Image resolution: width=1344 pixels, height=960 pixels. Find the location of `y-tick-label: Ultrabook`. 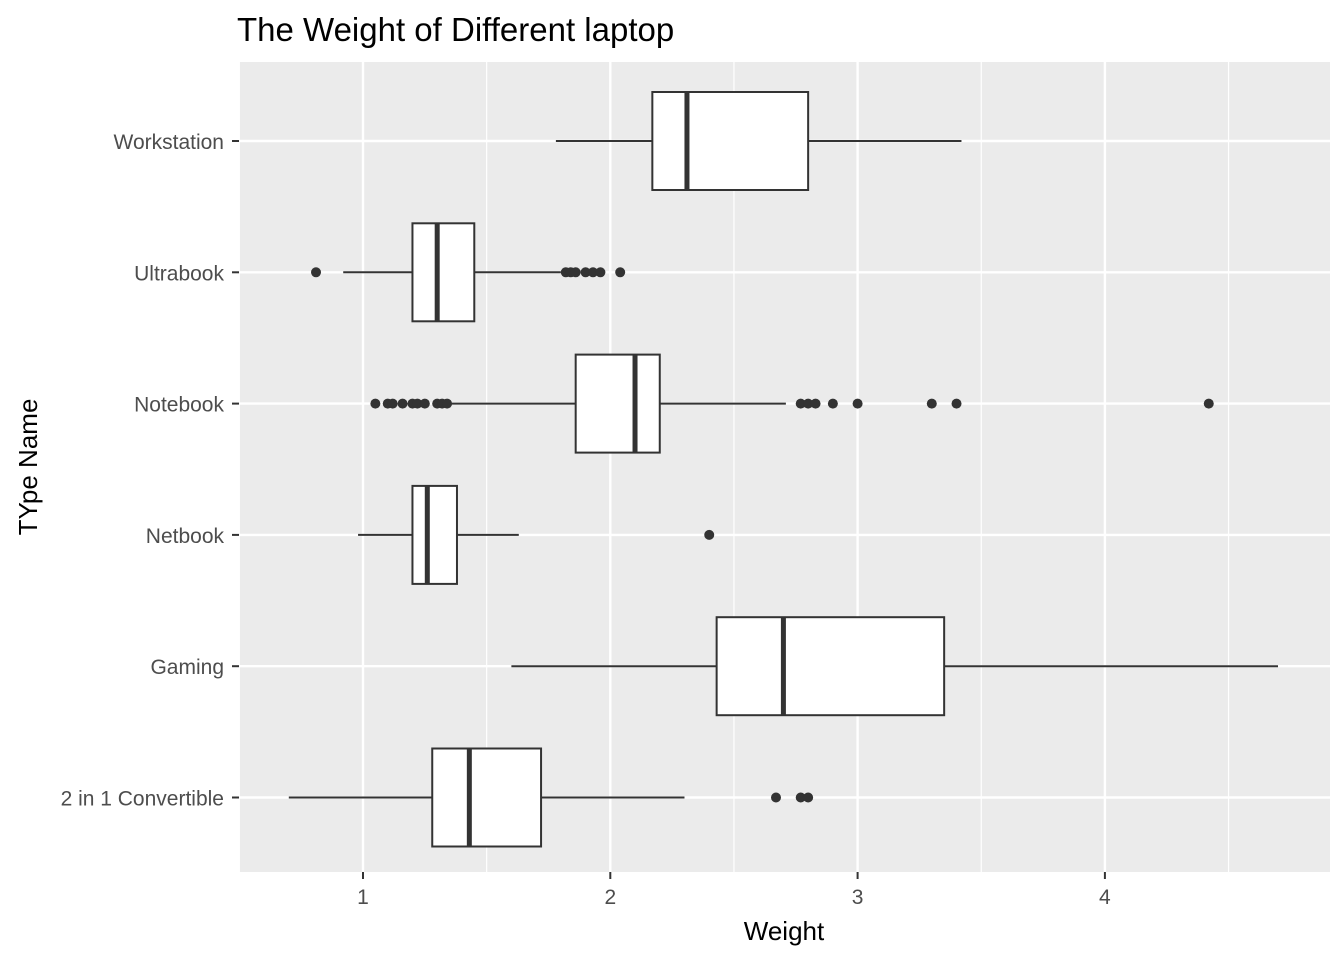

y-tick-label: Ultrabook is located at coordinates (179, 273).